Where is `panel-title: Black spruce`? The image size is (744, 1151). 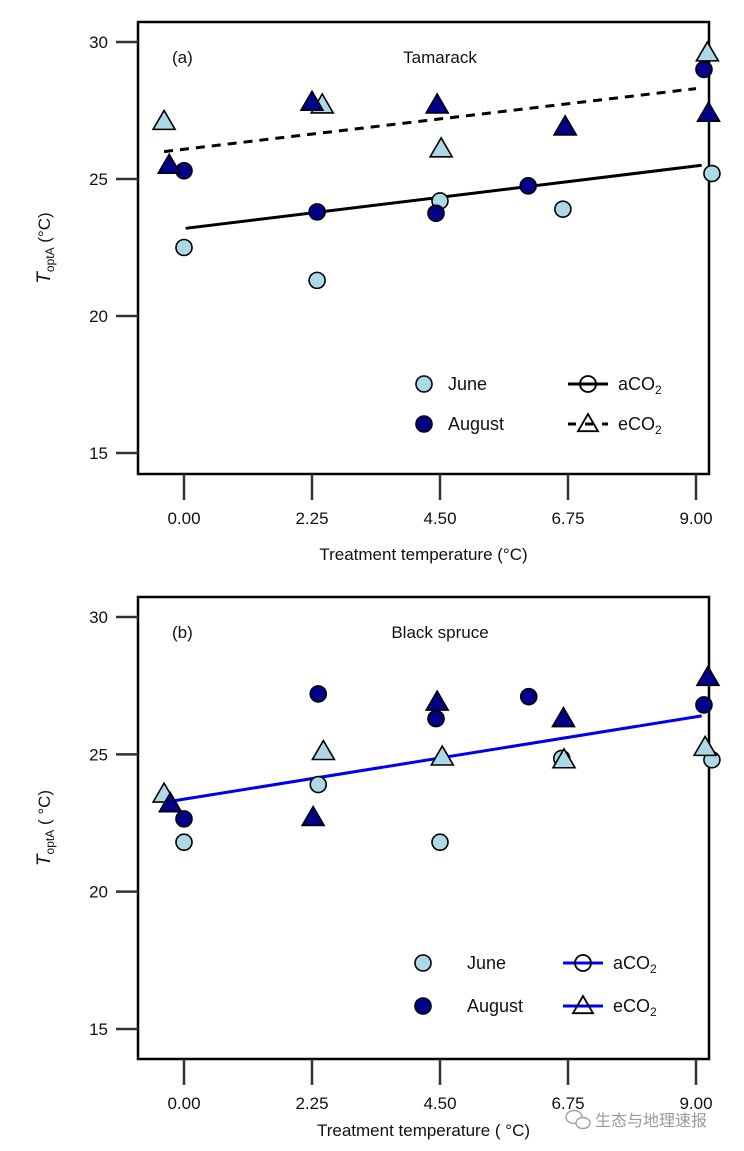 panel-title: Black spruce is located at coordinates (439, 632).